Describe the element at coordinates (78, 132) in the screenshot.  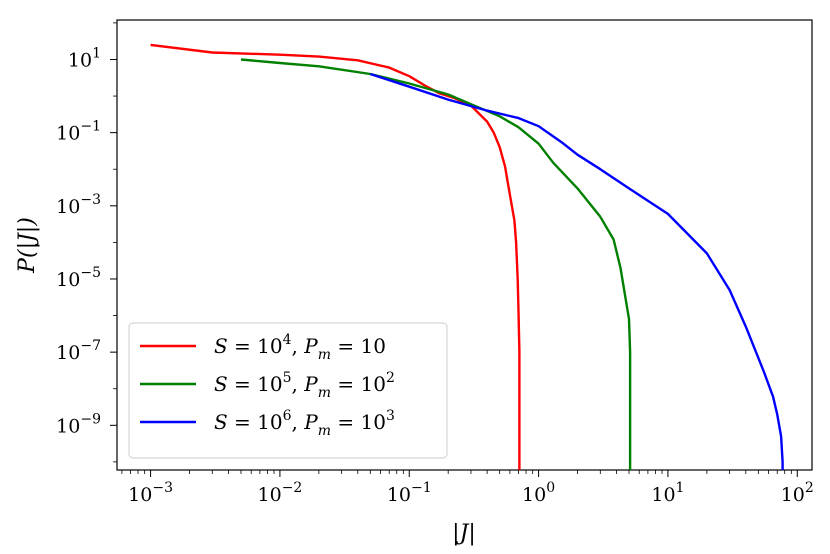
I see `y-tick-label: 10⁻¹` at that location.